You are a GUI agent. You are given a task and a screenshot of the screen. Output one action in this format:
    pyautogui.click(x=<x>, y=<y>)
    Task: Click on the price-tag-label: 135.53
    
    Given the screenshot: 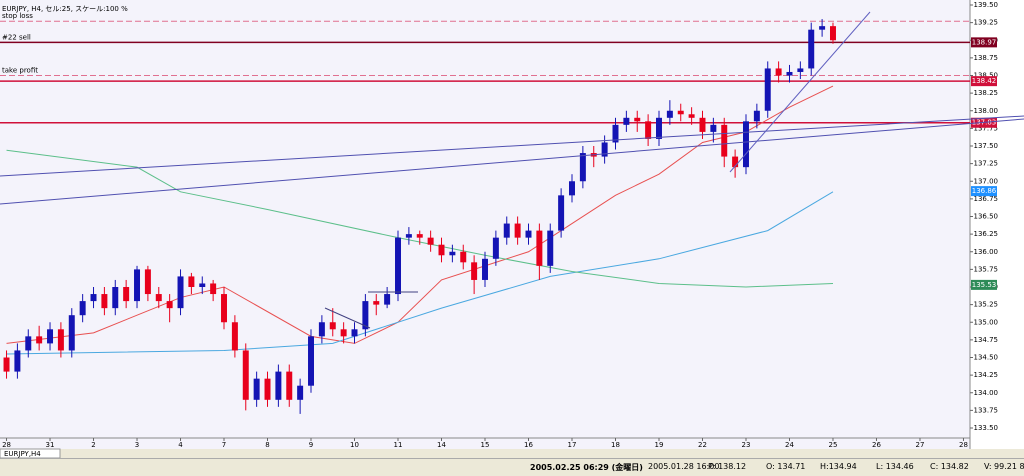 What is the action you would take?
    pyautogui.click(x=984, y=285)
    